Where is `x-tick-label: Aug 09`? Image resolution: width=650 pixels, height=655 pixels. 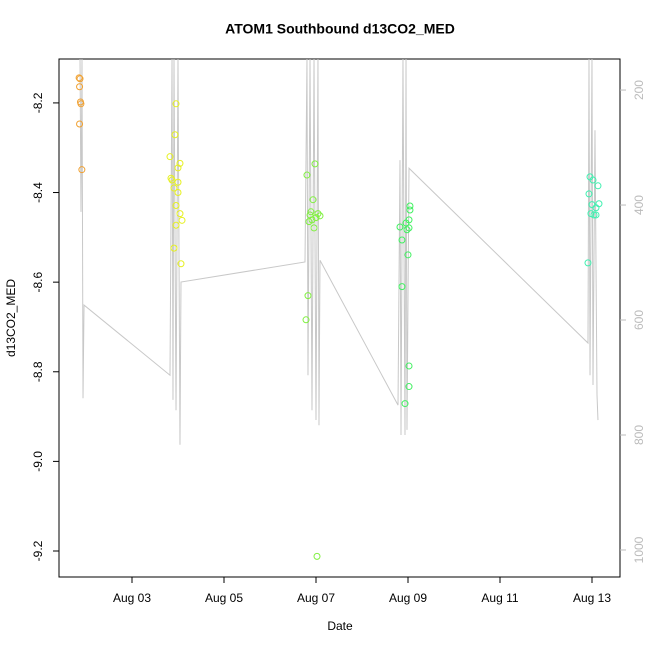
x-tick-label: Aug 09 is located at coordinates (408, 598).